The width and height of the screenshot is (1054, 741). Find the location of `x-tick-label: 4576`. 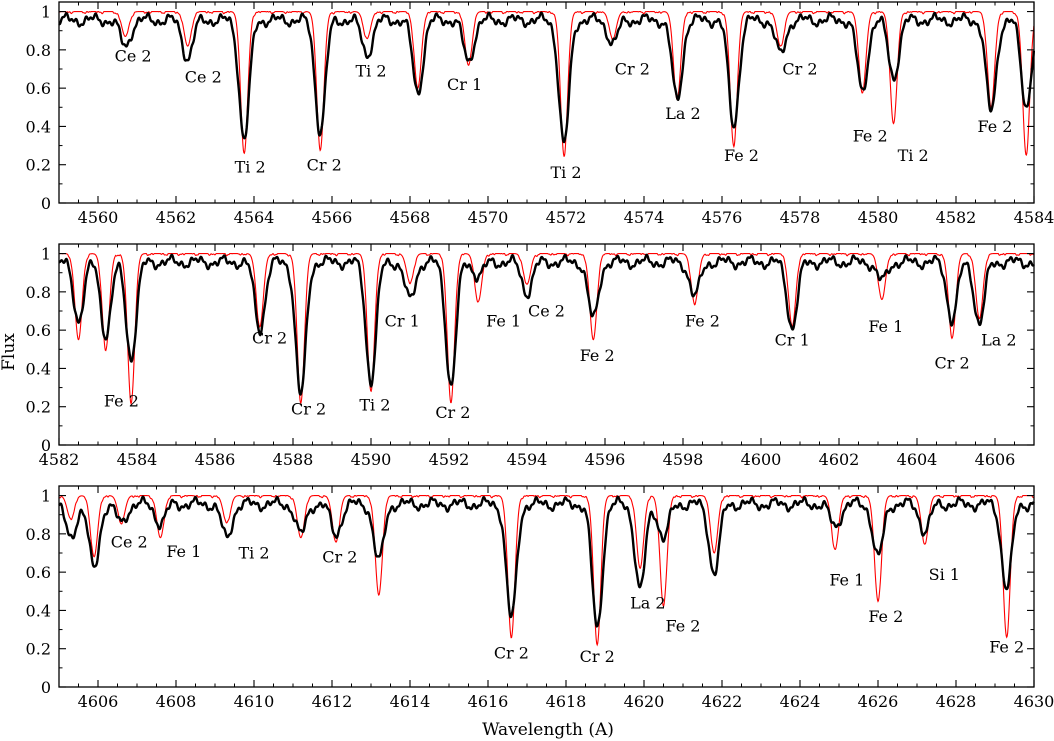

x-tick-label: 4576 is located at coordinates (722, 217).